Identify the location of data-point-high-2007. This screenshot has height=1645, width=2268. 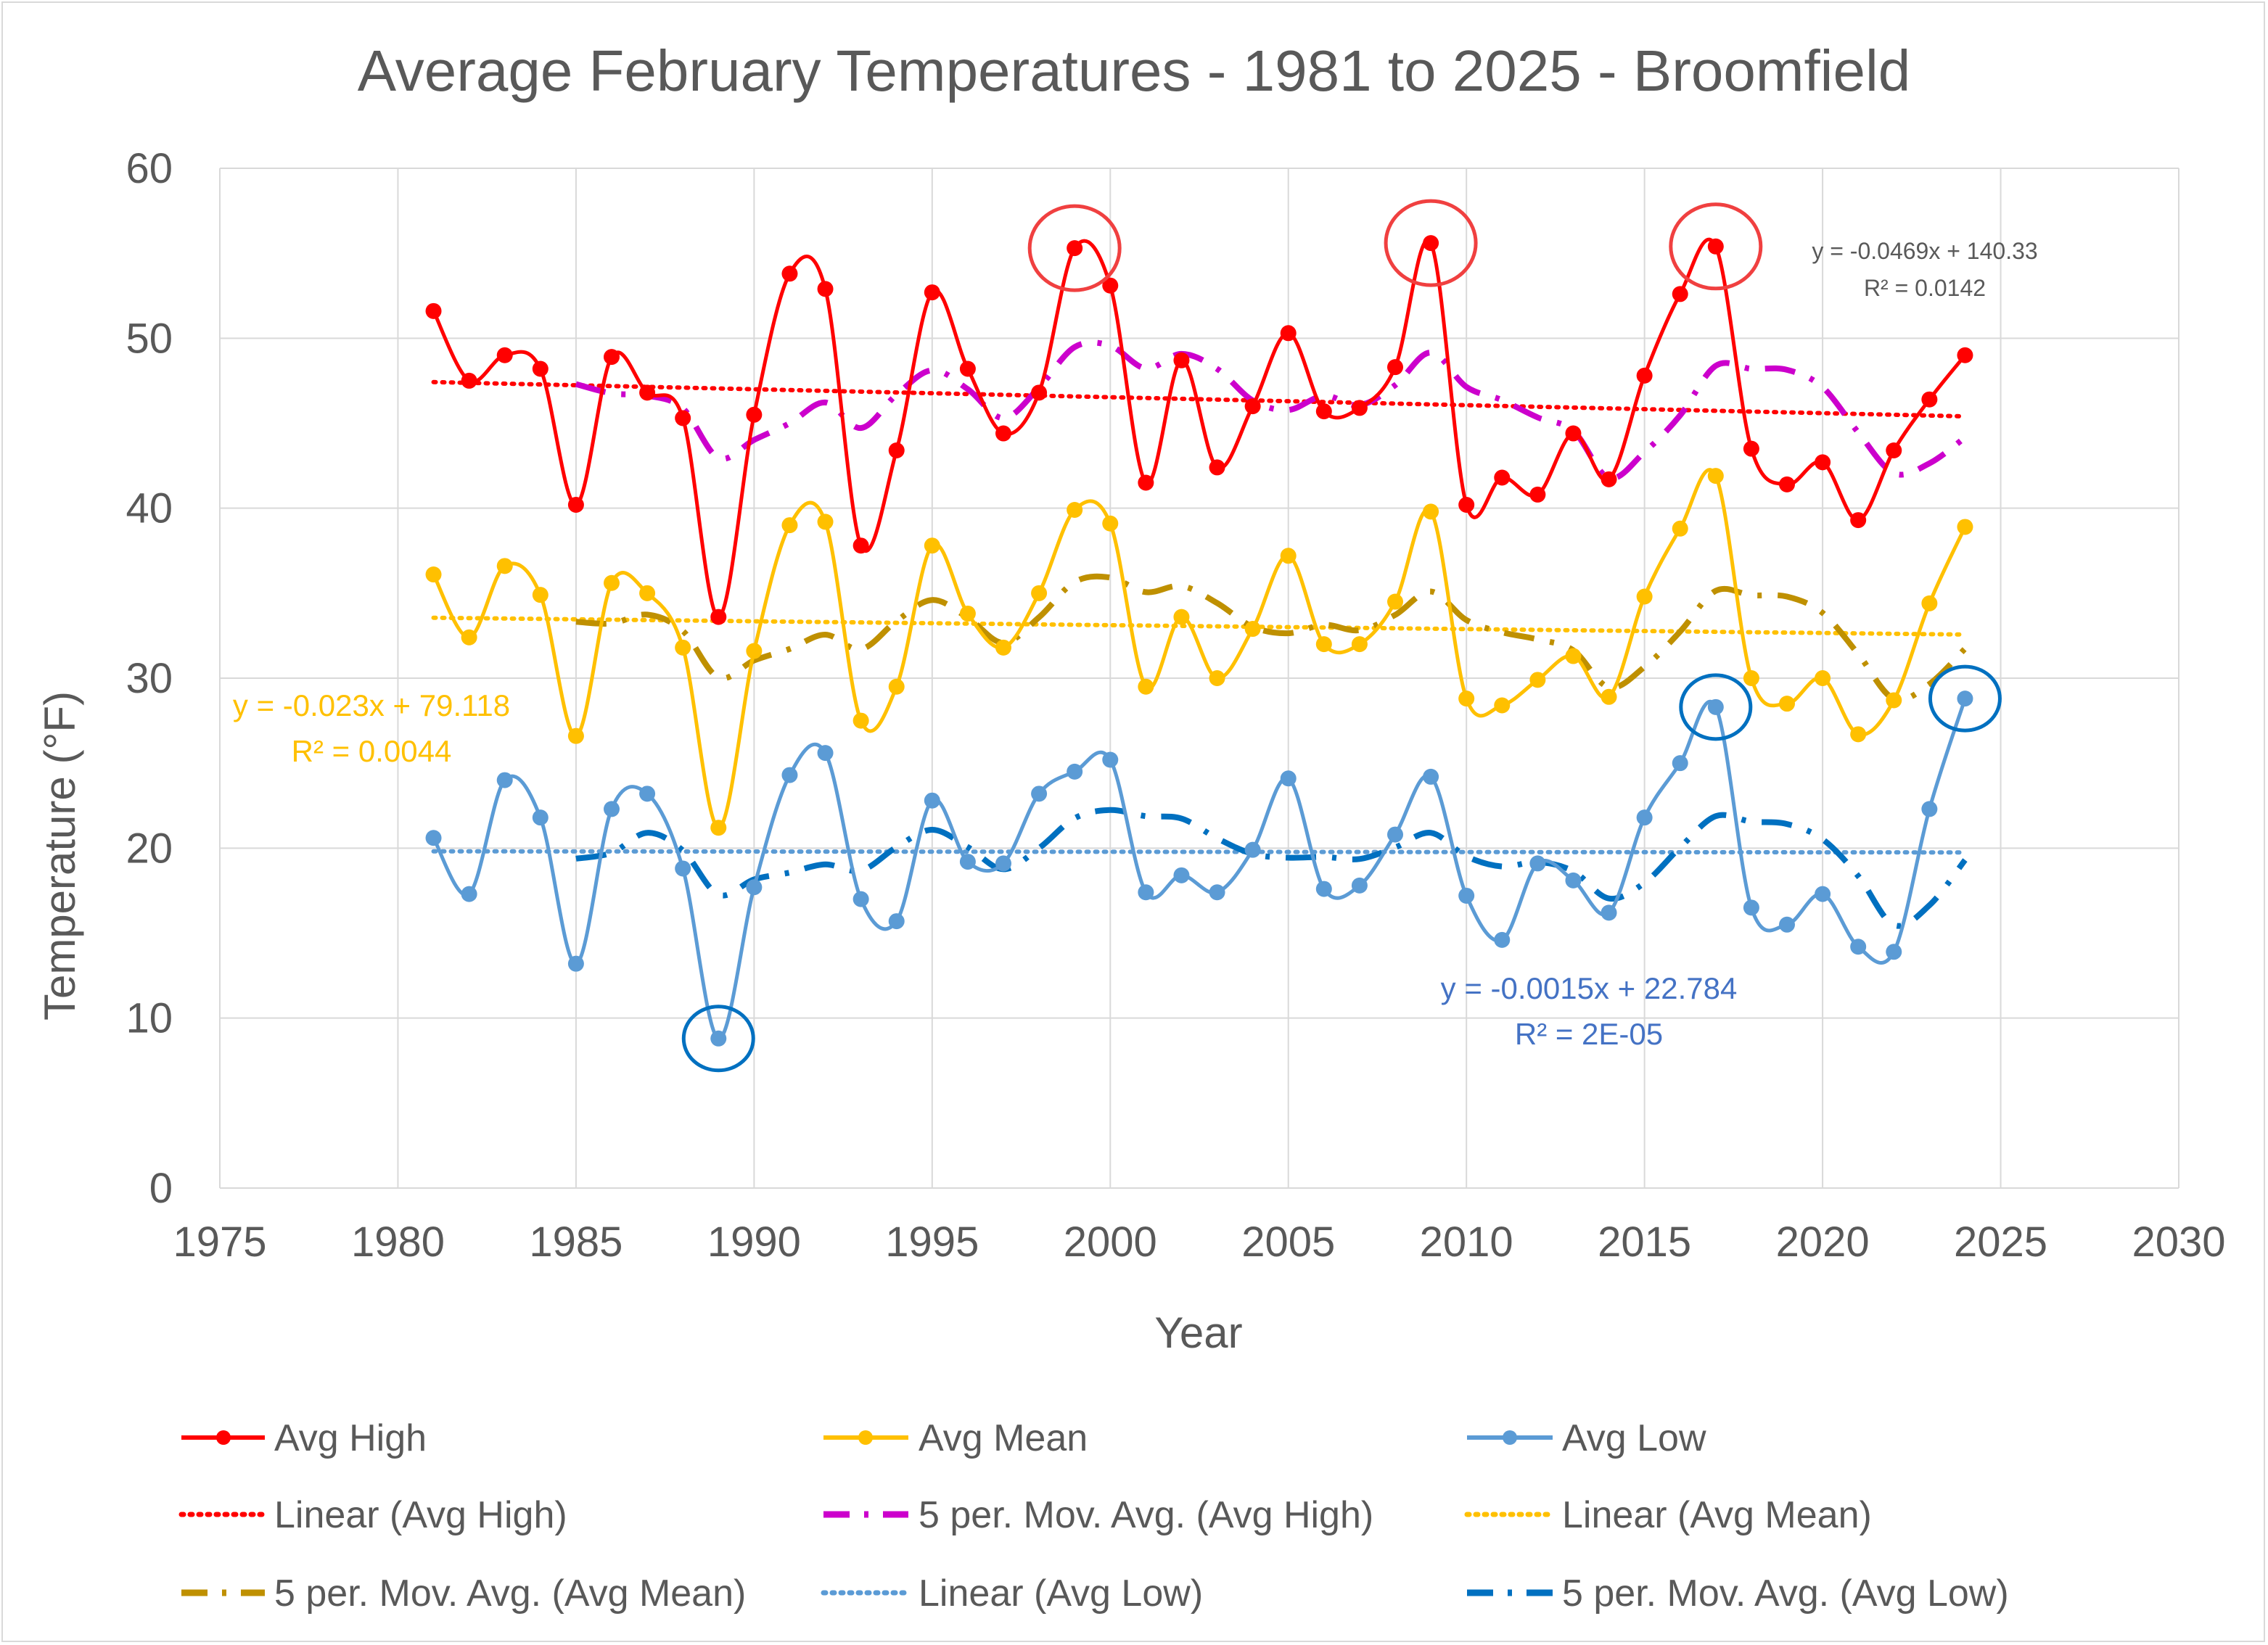
(1360, 408).